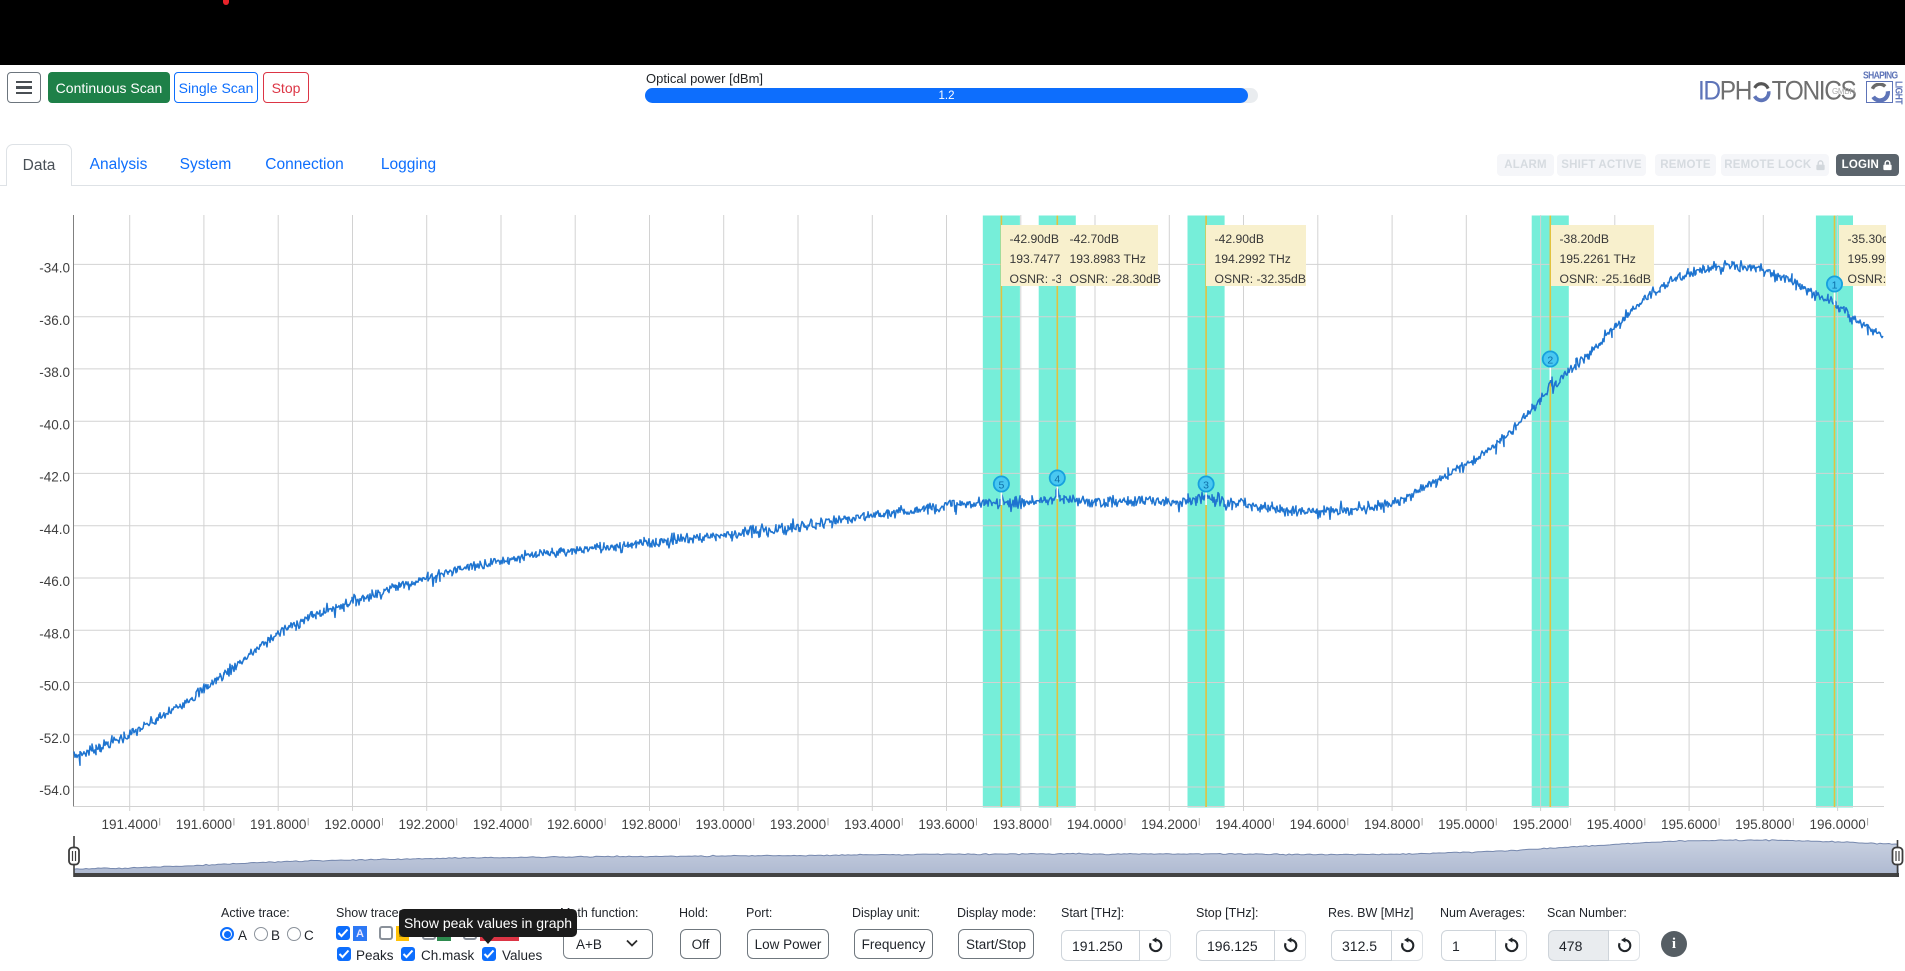  What do you see at coordinates (1874, 279) in the screenshot?
I see `svg-text: OSNR: -2` at bounding box center [1874, 279].